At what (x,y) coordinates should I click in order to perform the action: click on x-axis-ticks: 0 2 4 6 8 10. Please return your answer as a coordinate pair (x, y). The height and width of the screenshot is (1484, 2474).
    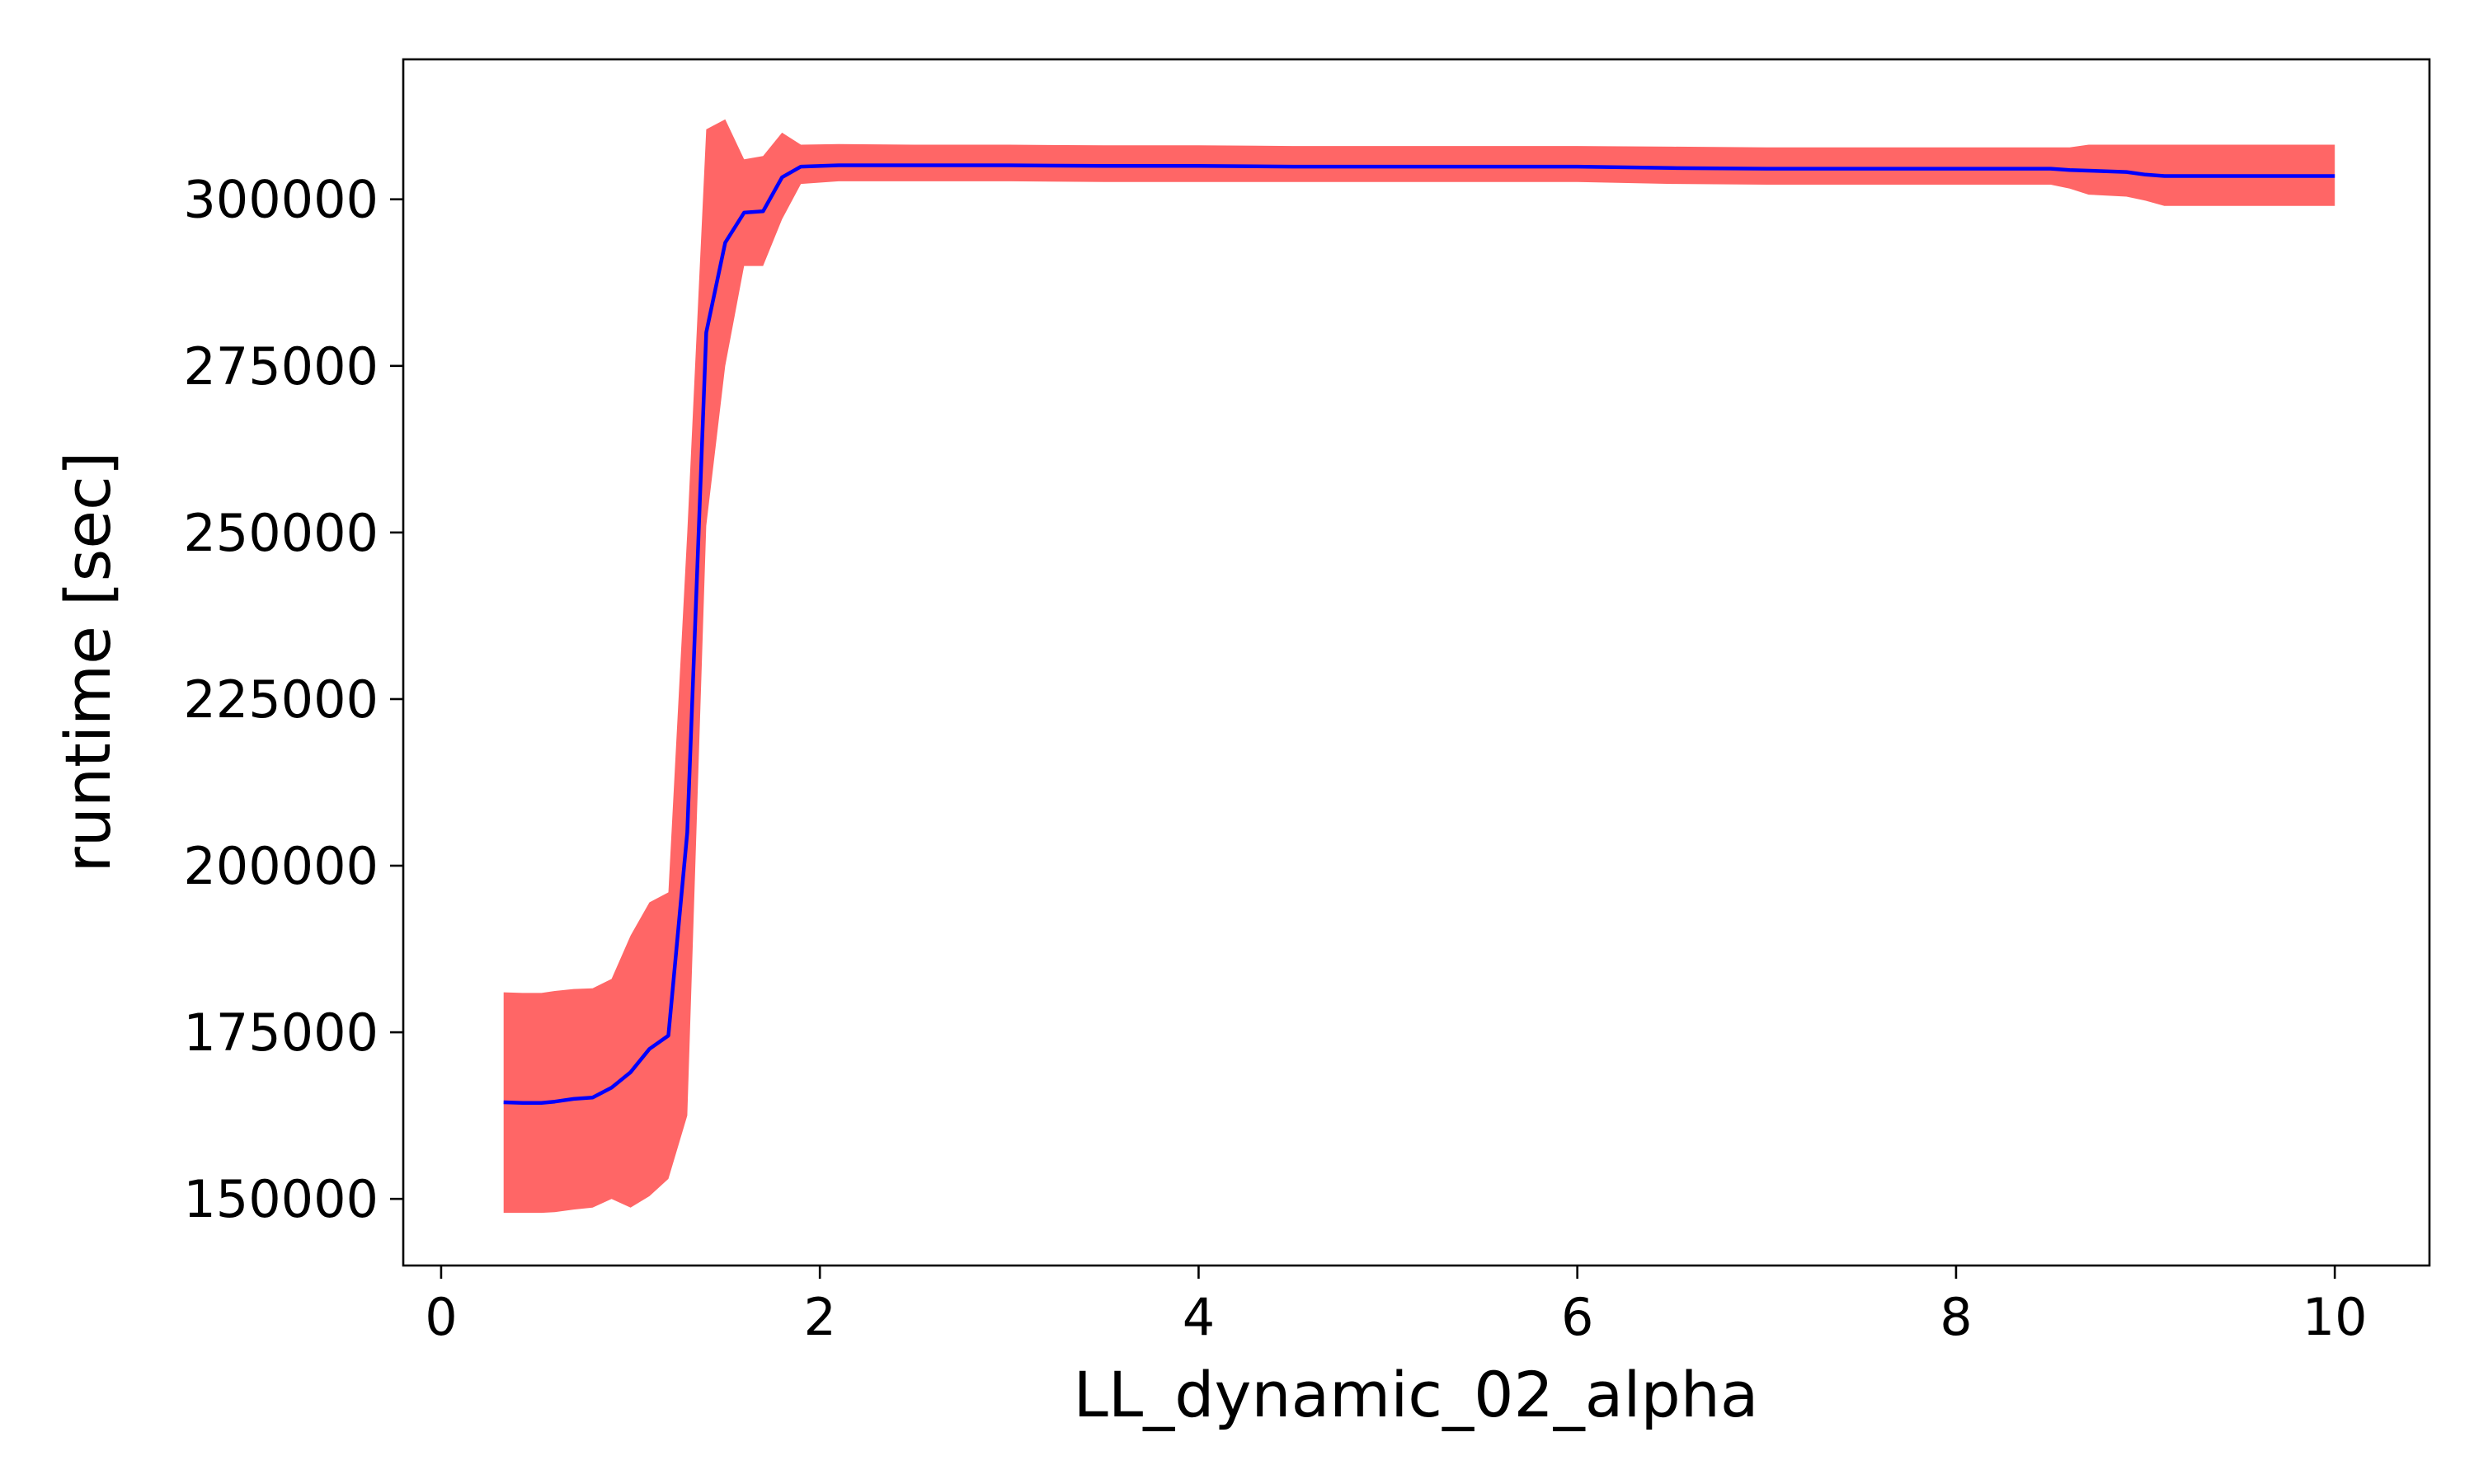
    Looking at the image, I should click on (1396, 1306).